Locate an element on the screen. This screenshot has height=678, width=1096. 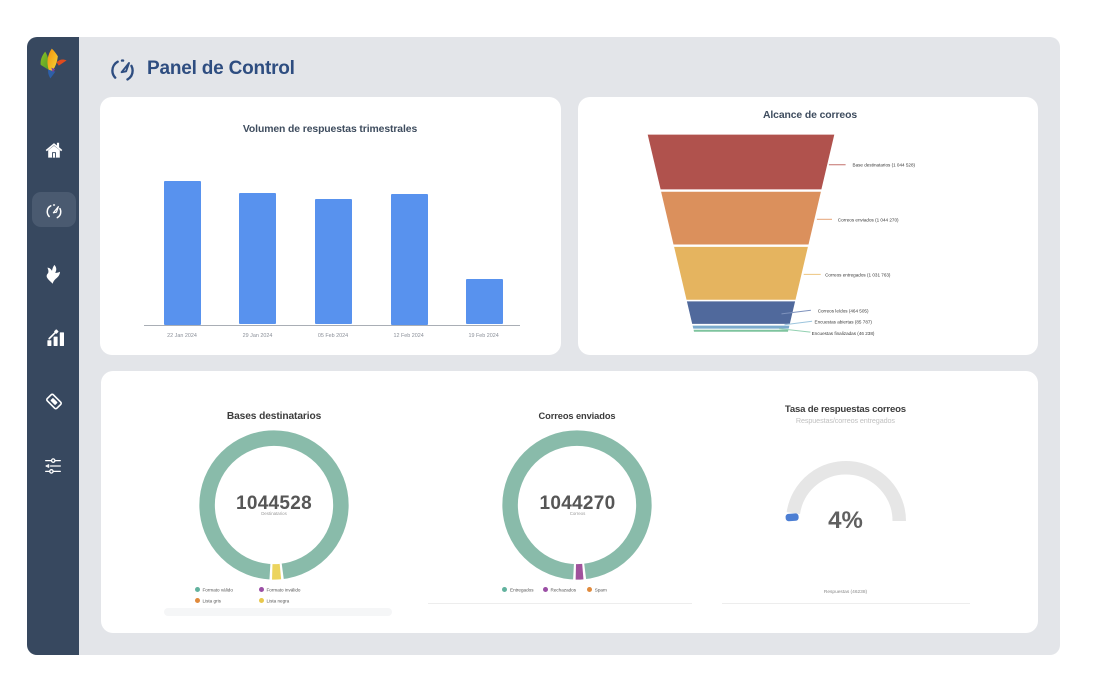
svg-text: Base destinatarios (1 044 528) is located at coordinates (884, 165).